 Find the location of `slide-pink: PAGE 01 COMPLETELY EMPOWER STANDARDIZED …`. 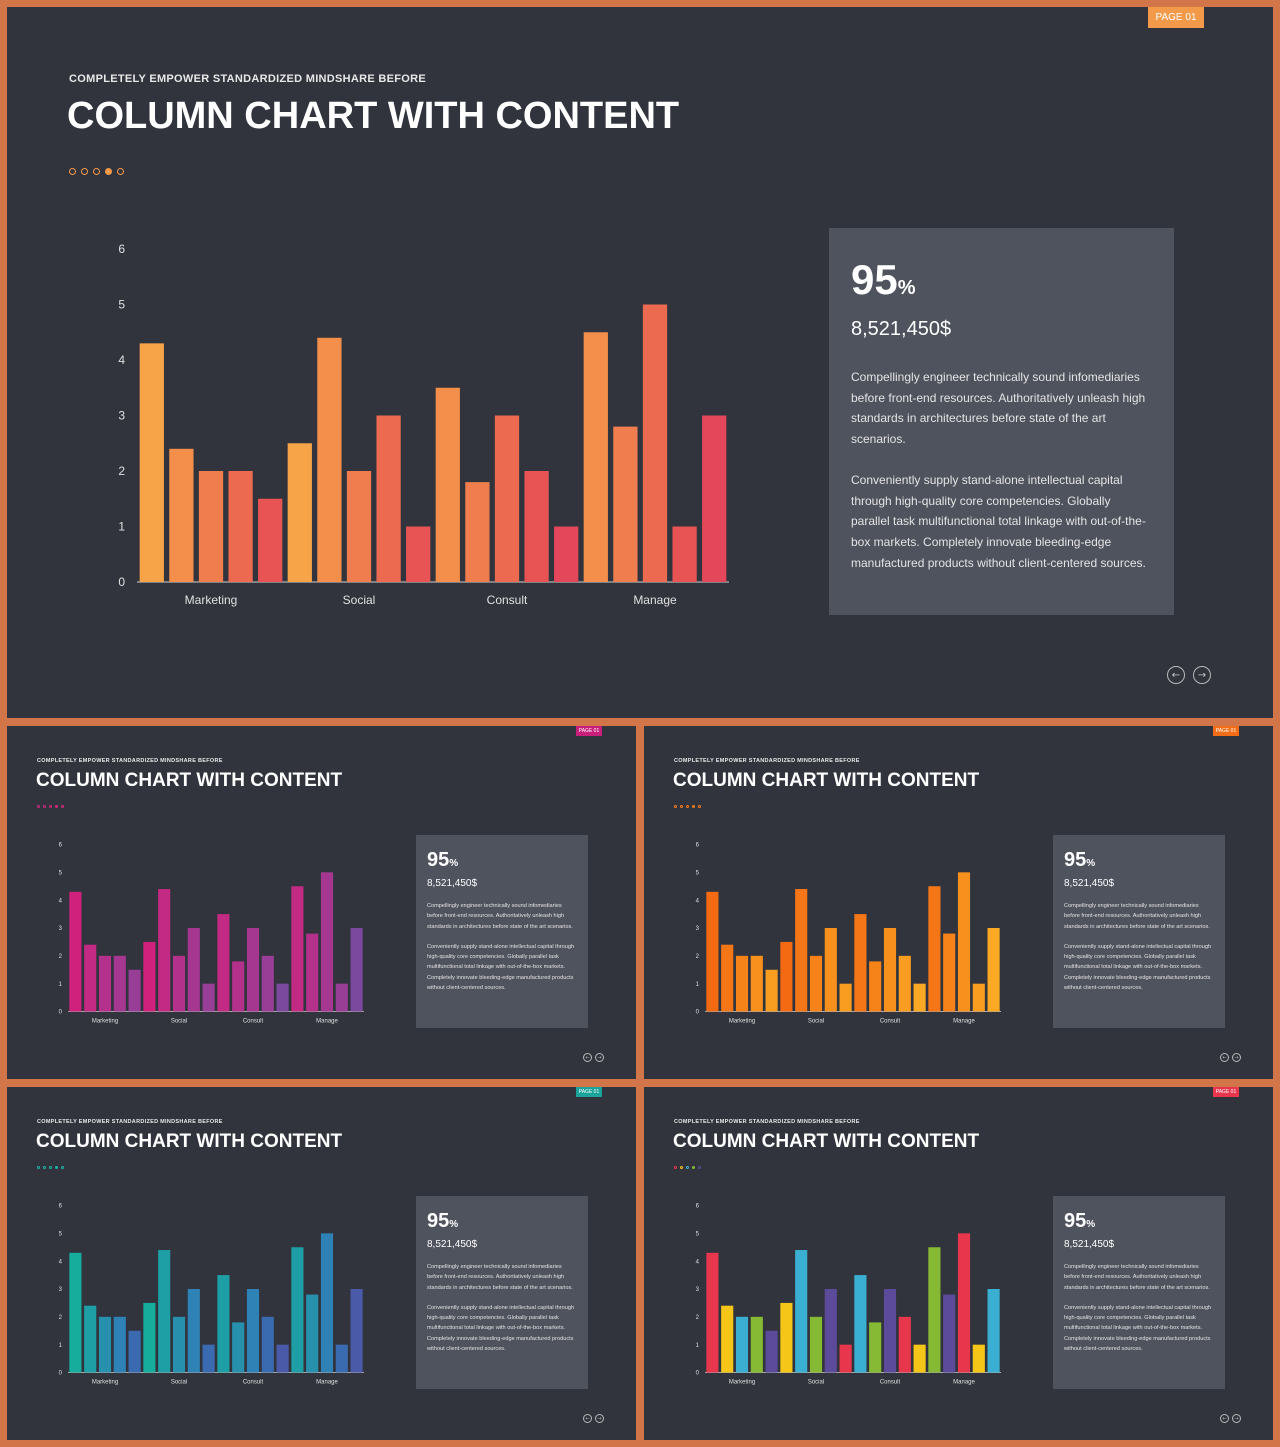

slide-pink: PAGE 01 COMPLETELY EMPOWER STANDARDIZED … is located at coordinates (321, 902).